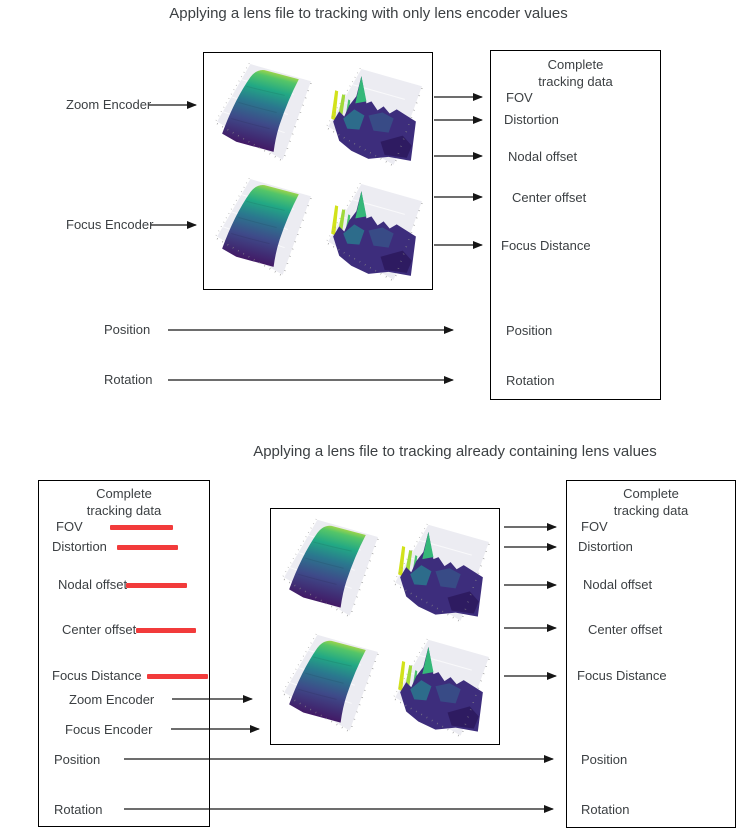  Describe the element at coordinates (78, 809) in the screenshot. I see `kept-item-rotation: Rotation` at that location.